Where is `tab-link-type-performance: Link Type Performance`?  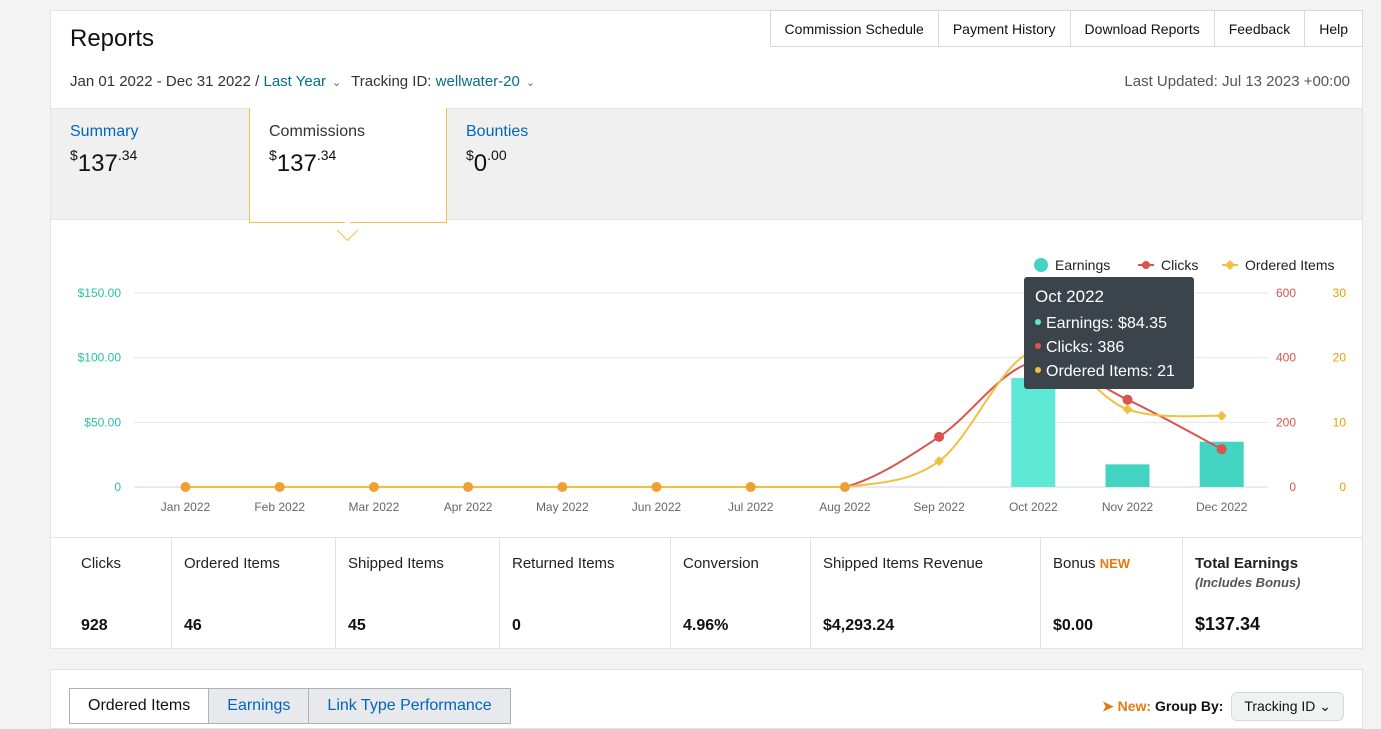 tab-link-type-performance: Link Type Performance is located at coordinates (409, 706).